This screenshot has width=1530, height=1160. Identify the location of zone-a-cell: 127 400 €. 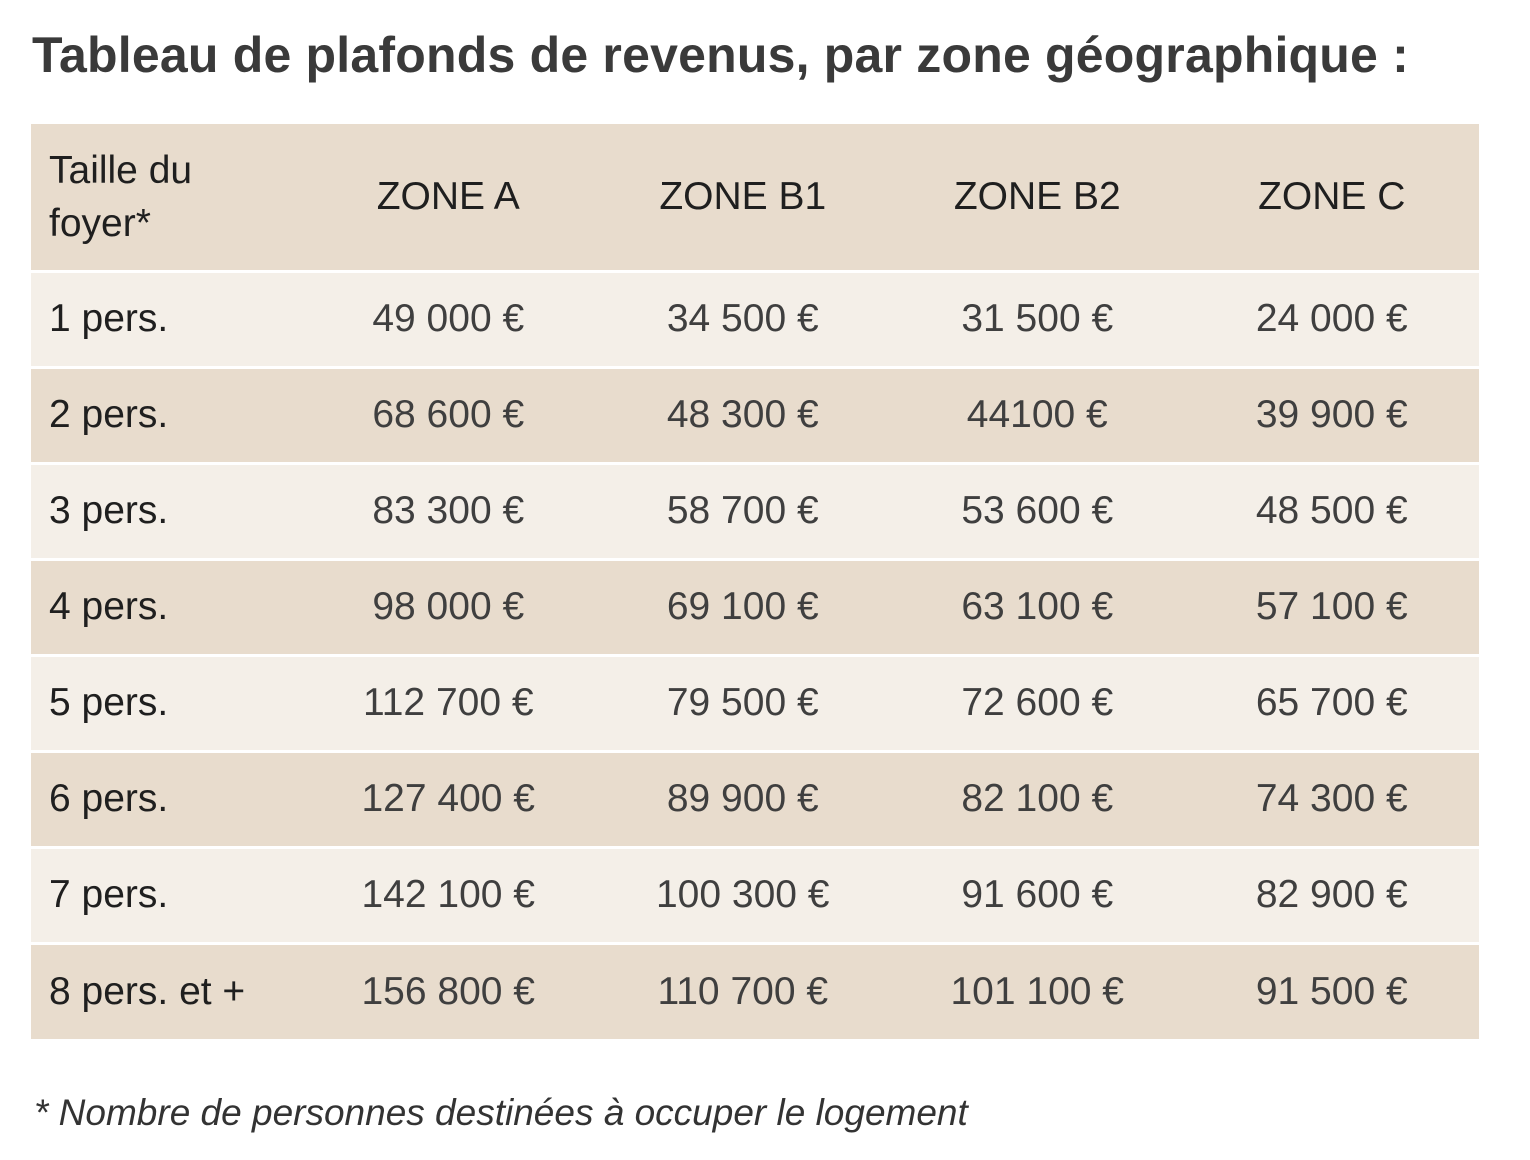
(448, 800).